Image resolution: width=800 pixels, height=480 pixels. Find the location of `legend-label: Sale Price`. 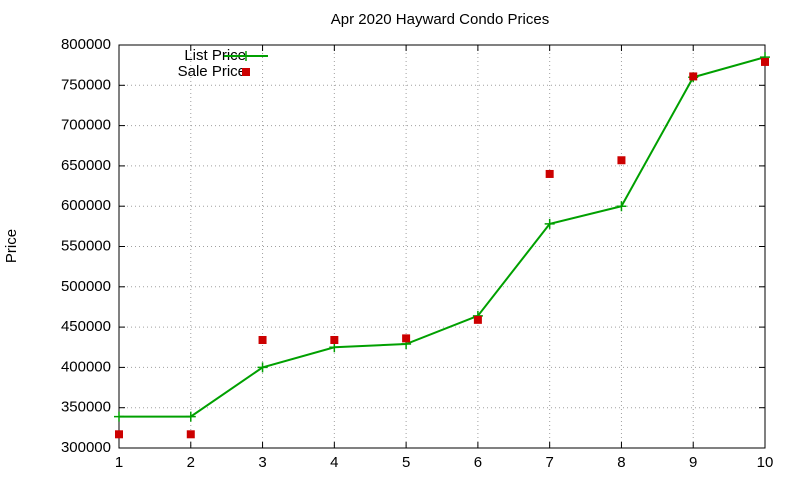

legend-label: Sale Price is located at coordinates (212, 71).